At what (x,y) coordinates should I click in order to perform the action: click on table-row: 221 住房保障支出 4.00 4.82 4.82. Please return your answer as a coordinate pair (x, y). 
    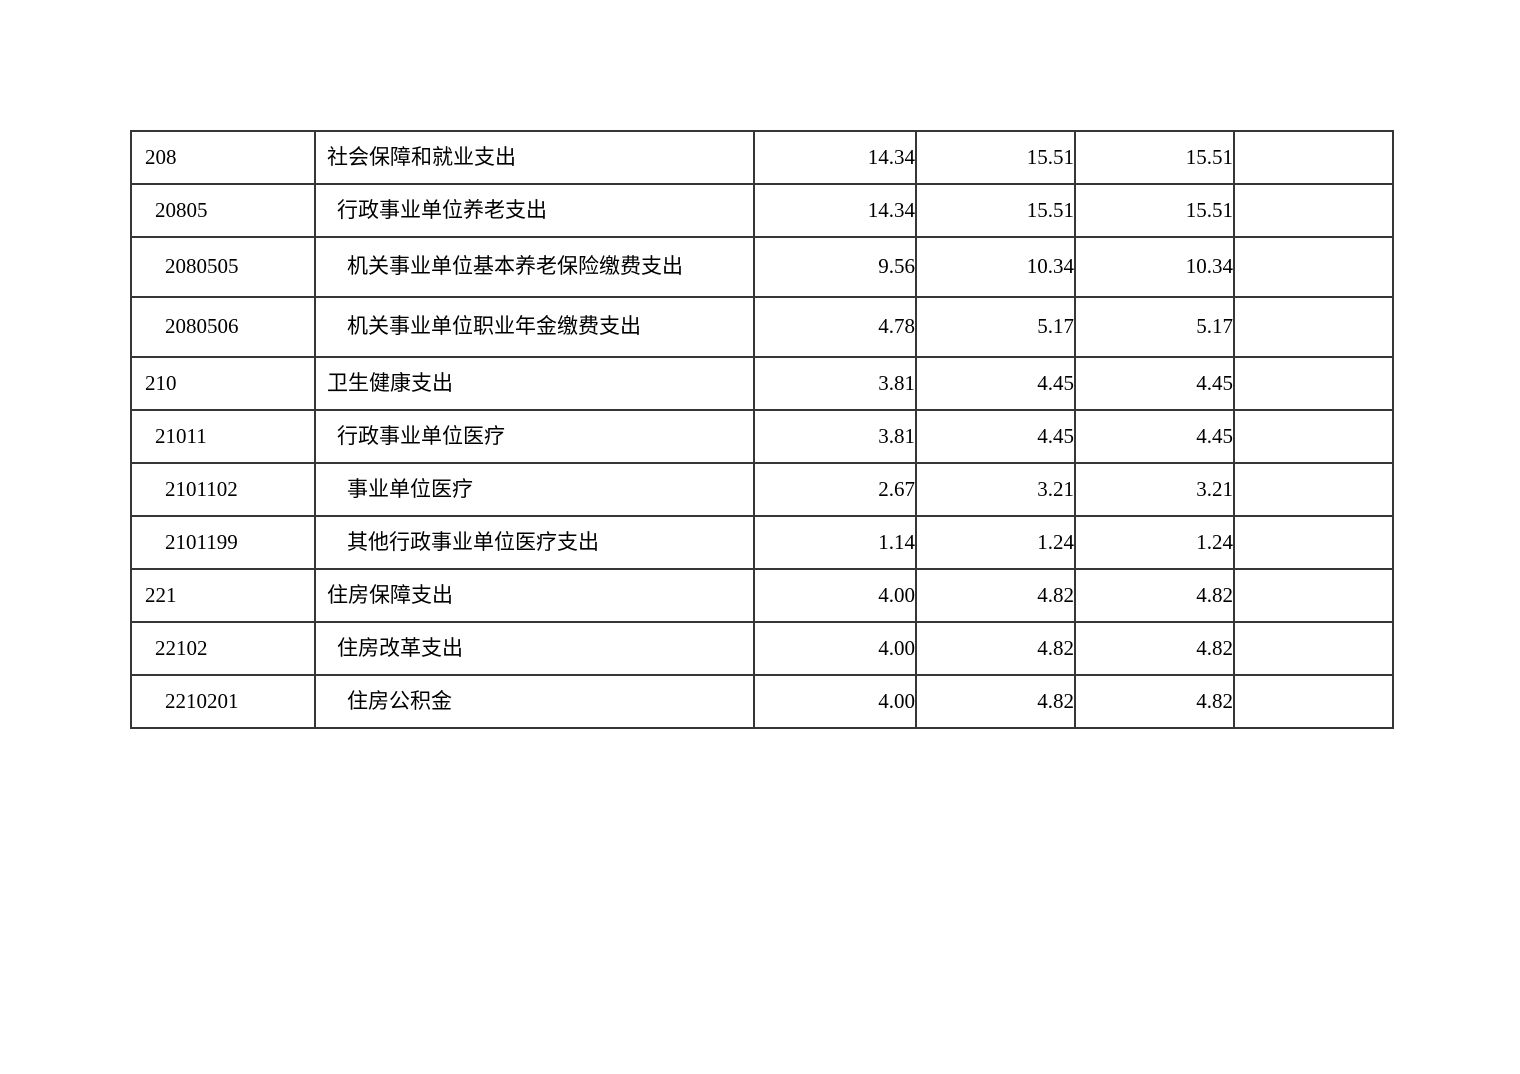
    Looking at the image, I should click on (762, 595).